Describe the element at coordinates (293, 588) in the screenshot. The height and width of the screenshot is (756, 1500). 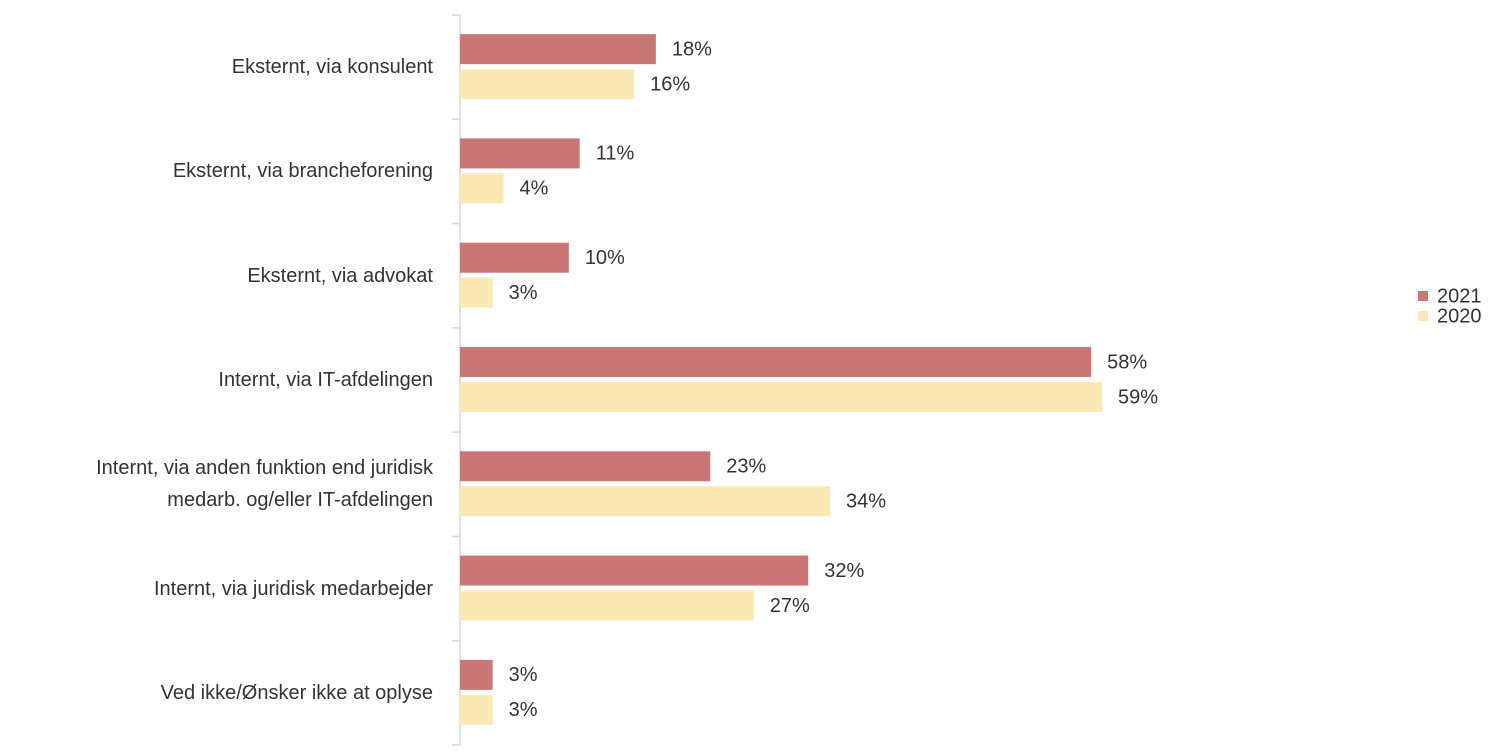
I see `category-label: Internt, via juridisk medarbejder` at that location.